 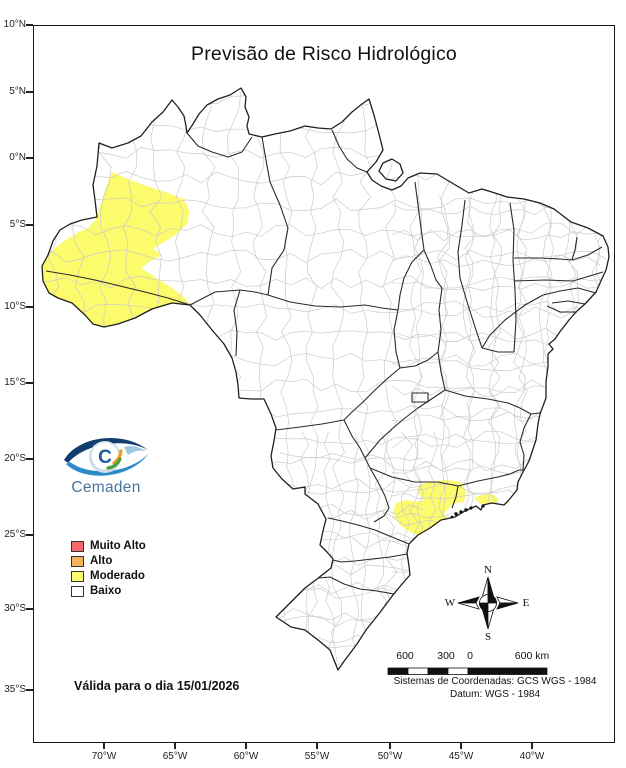 I want to click on lat-label: 10°N, so click(x=14, y=24).